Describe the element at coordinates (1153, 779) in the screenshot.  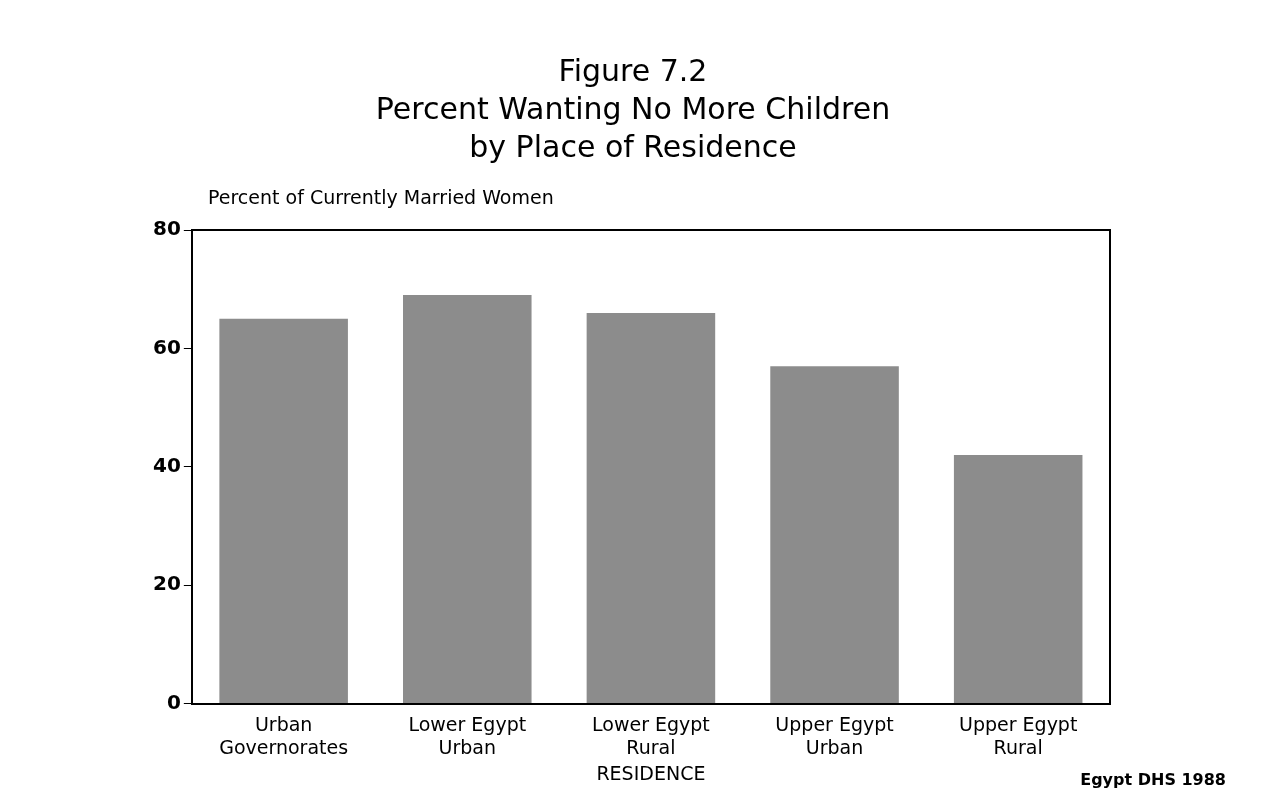
I see `text: Egypt DHS 1988` at that location.